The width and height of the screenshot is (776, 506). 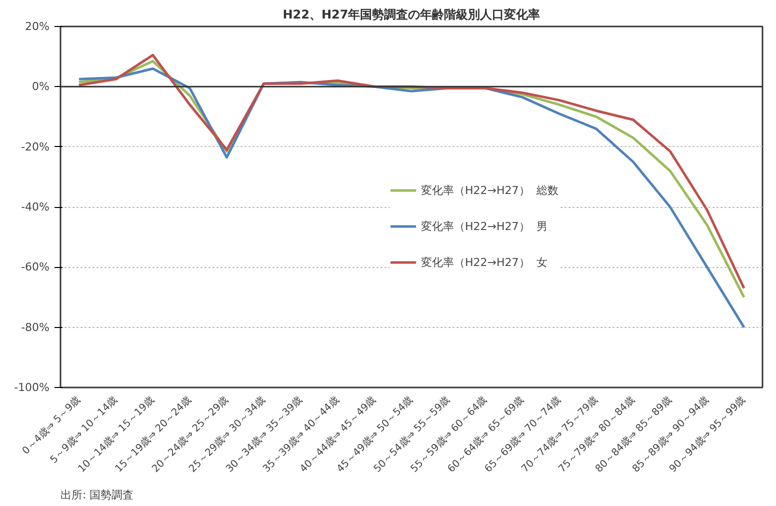 What do you see at coordinates (97, 495) in the screenshot?
I see `text: 出所: 国勢調査` at bounding box center [97, 495].